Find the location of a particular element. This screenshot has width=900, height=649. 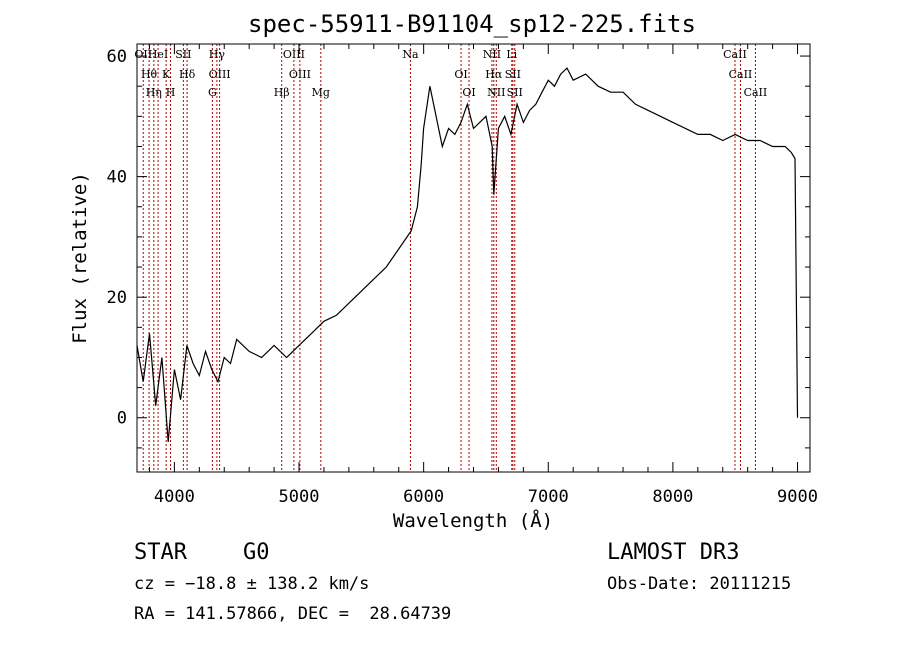

y-tick-label: 40 is located at coordinates (117, 178).